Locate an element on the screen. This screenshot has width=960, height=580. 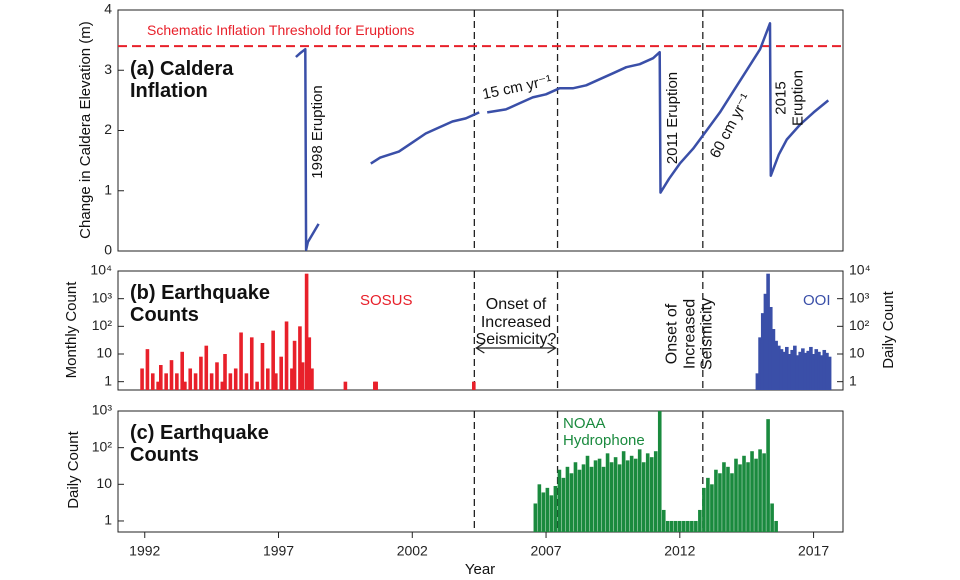
series-label: NOAA Hydrophone is located at coordinates (604, 432).